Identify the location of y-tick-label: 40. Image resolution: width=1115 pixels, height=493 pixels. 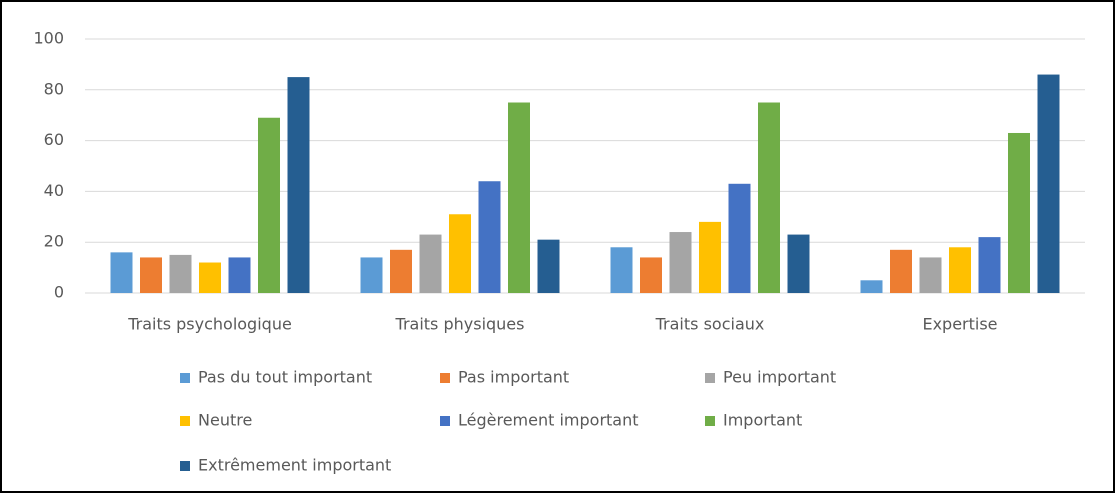
(54, 190).